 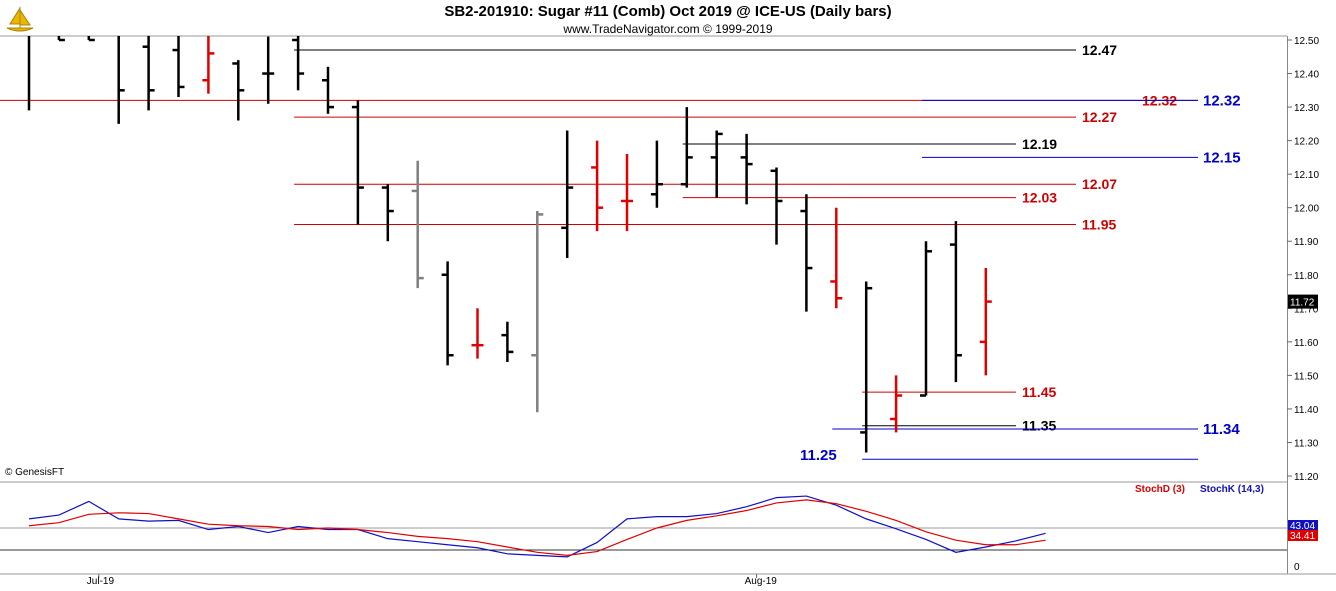 What do you see at coordinates (1306, 343) in the screenshot?
I see `y-tick-label: 11.60` at bounding box center [1306, 343].